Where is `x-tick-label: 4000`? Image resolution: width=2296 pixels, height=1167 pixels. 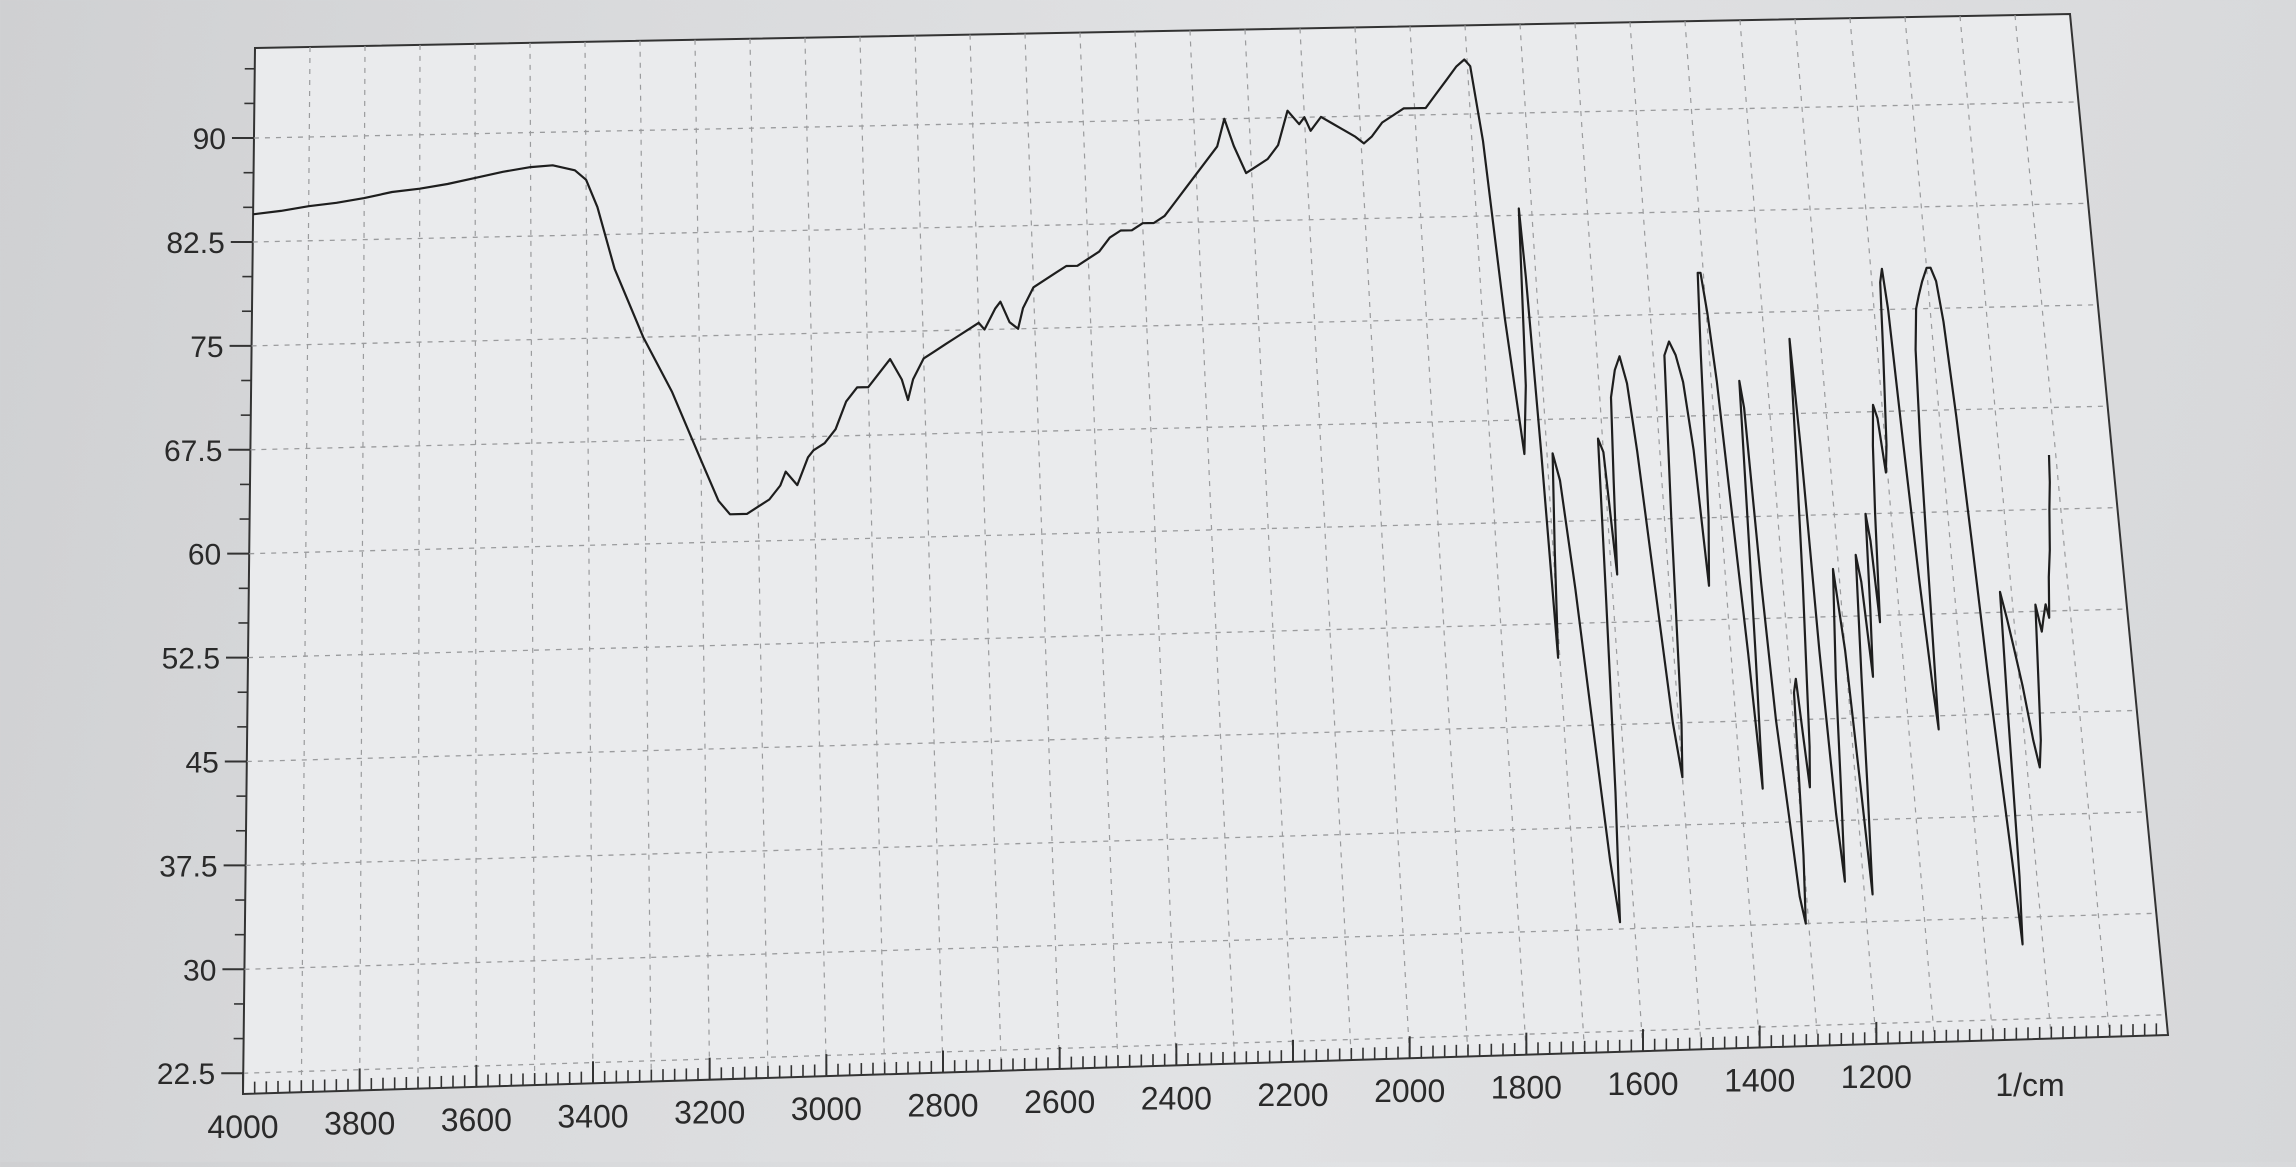
x-tick-label: 4000 is located at coordinates (242, 1127).